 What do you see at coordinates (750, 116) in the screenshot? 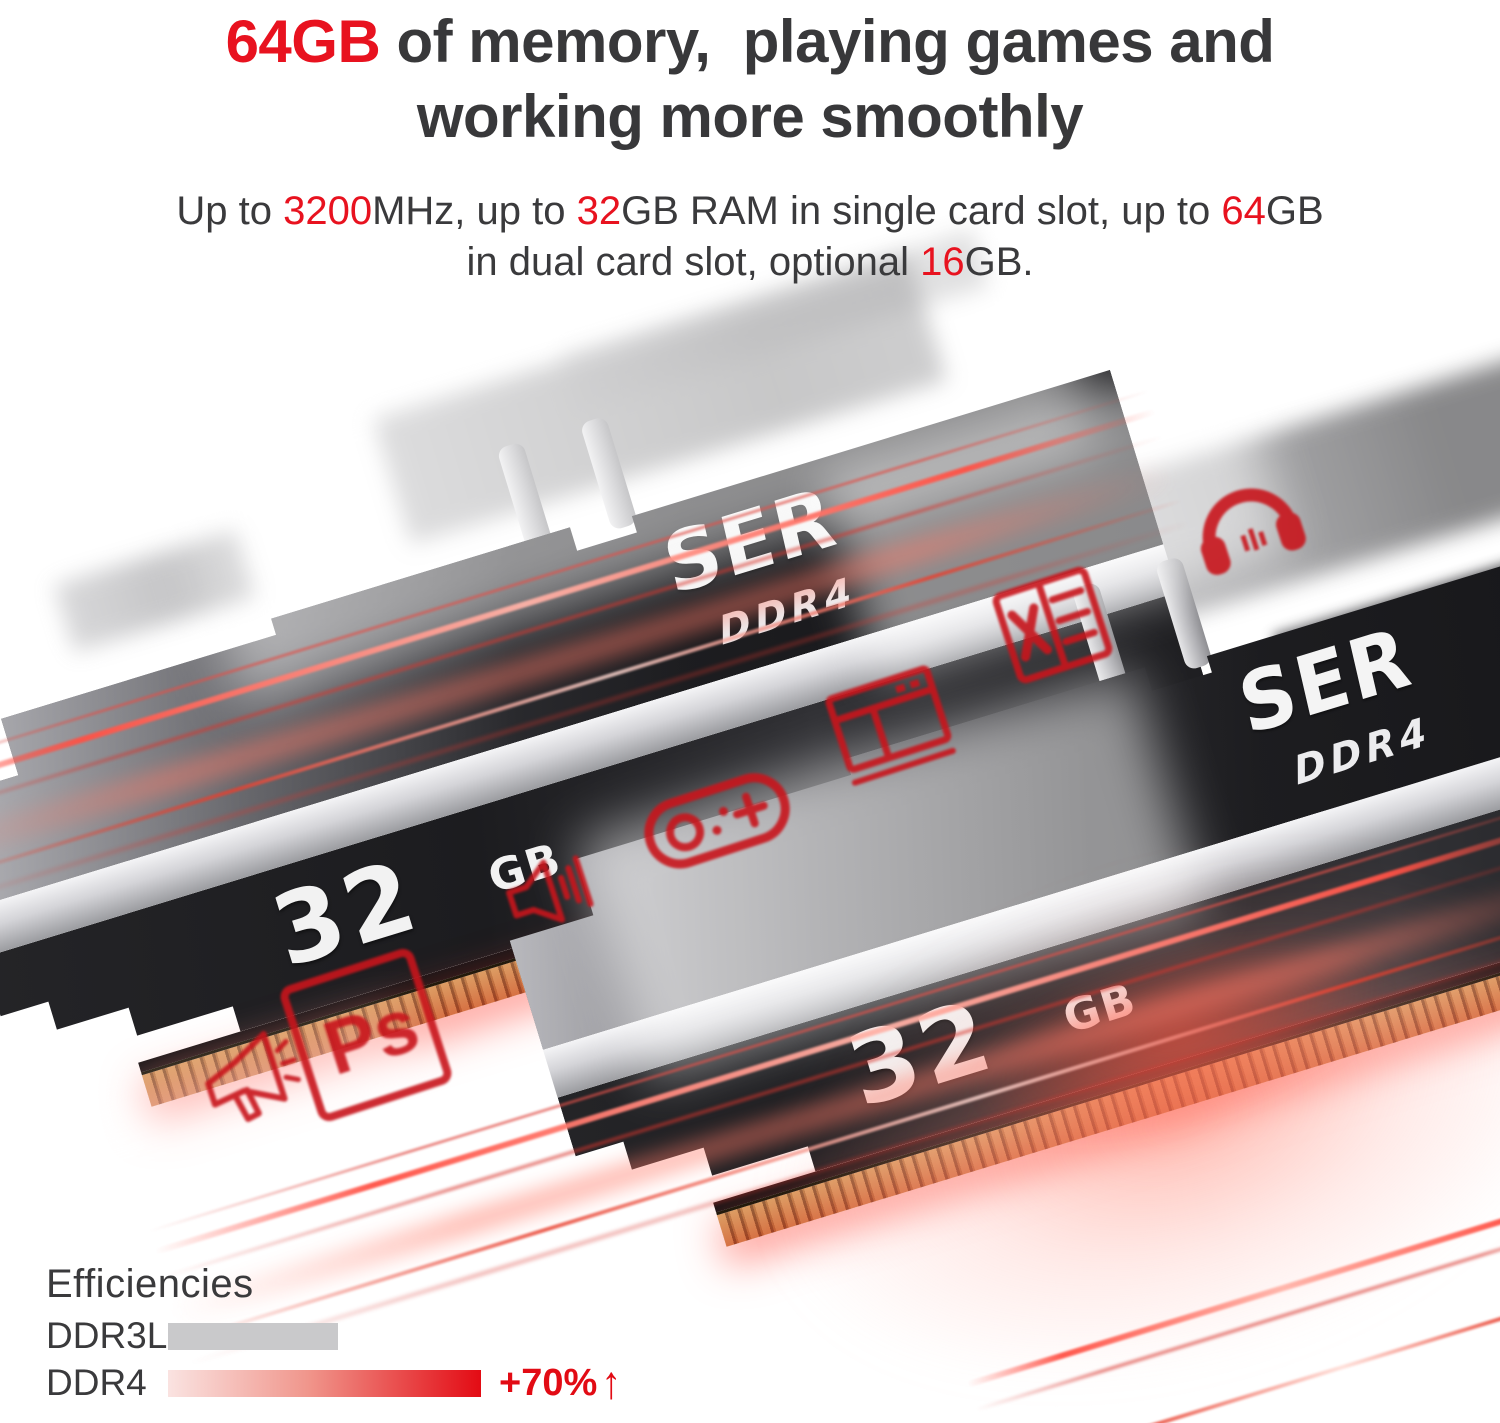
I see `headline-line2: working more smoothly` at bounding box center [750, 116].